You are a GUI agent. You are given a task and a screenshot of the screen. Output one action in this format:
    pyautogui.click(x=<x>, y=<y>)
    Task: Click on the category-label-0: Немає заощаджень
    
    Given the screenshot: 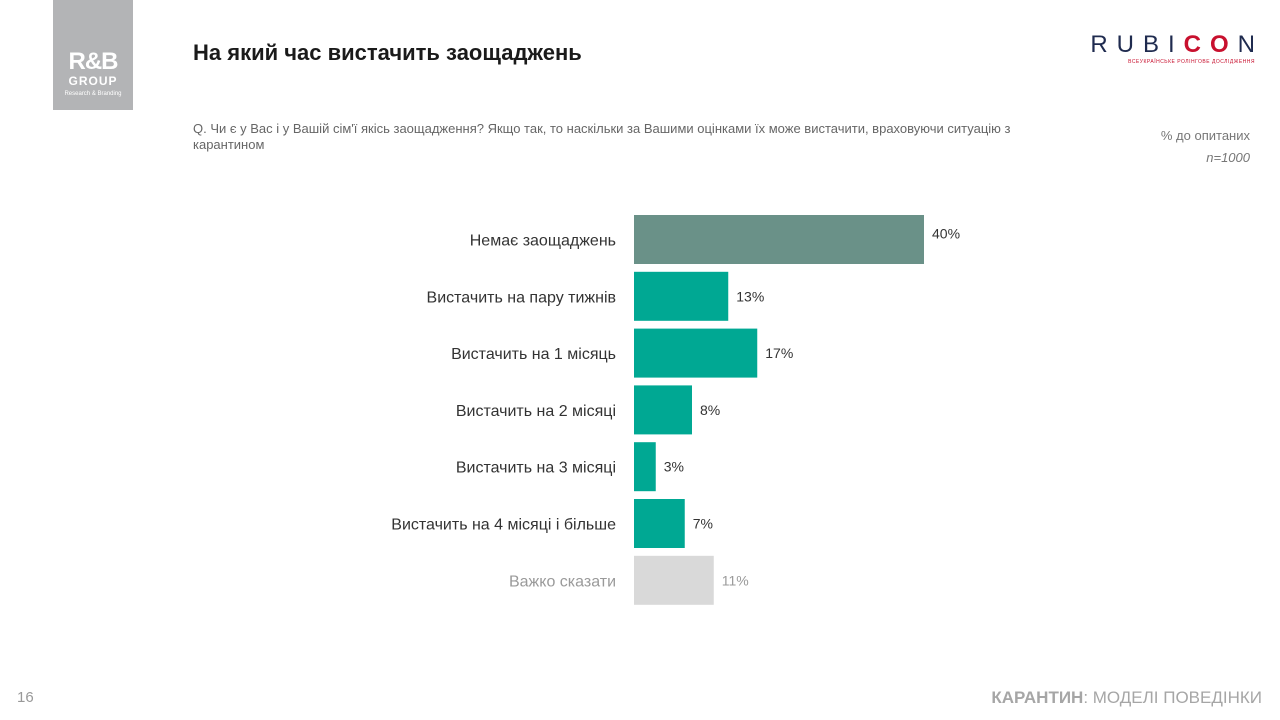 What is the action you would take?
    pyautogui.click(x=543, y=241)
    